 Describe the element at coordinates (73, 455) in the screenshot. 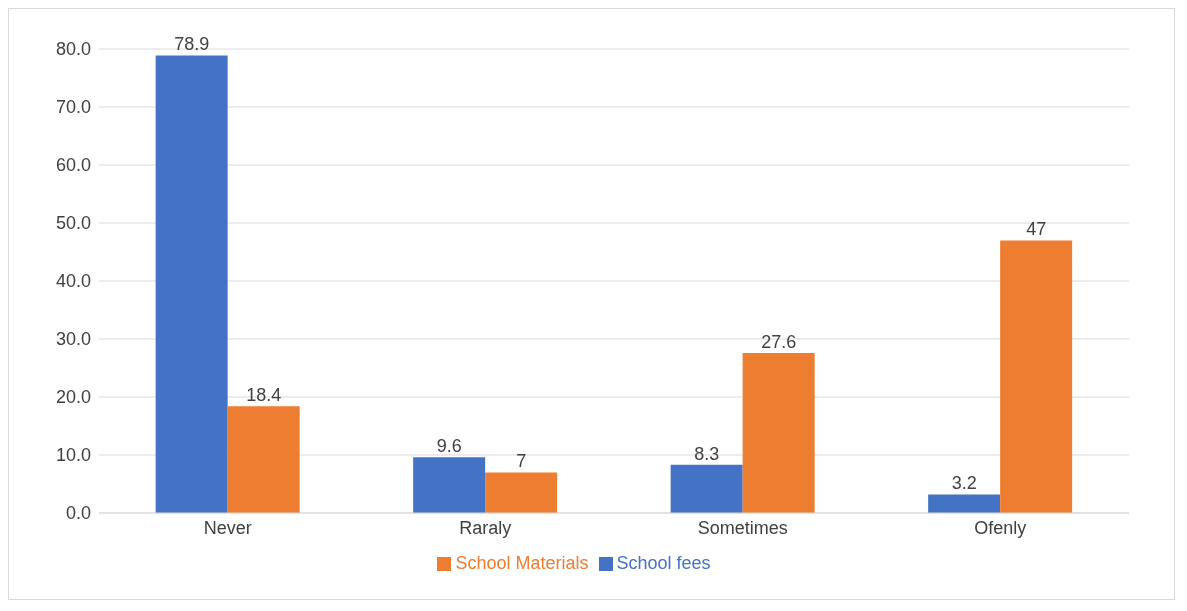

I see `y-tick-label: 10.0` at that location.